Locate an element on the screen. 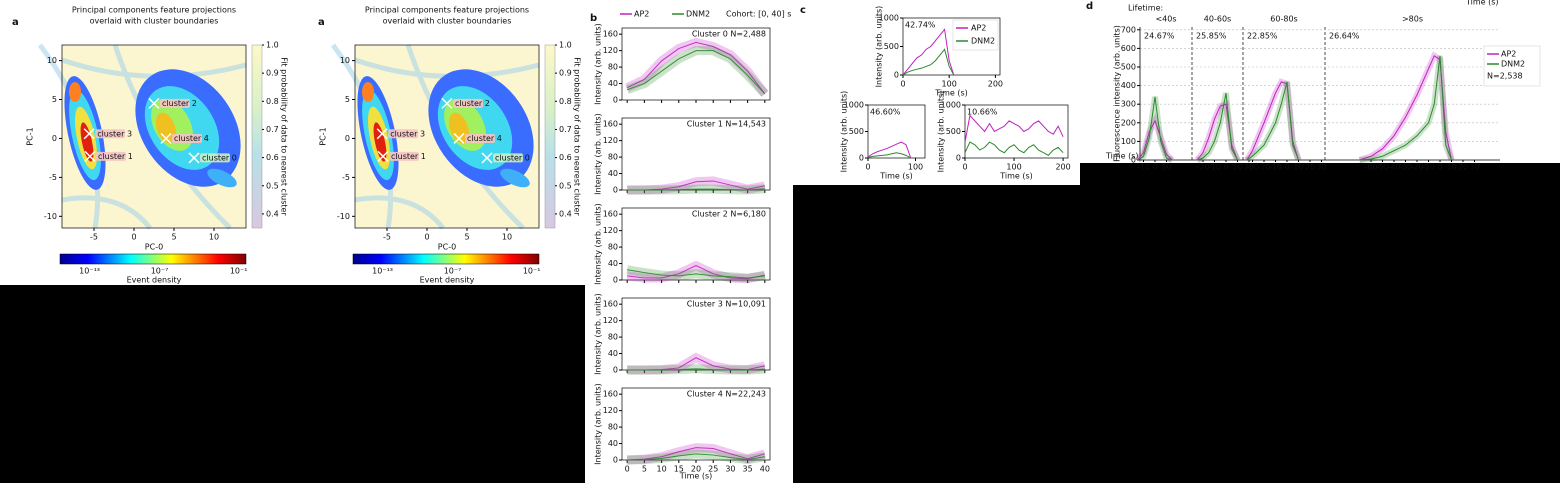 Image resolution: width=1560 pixels, height=483 pixels. colorbar-tick-label: 1.0 is located at coordinates (565, 45).